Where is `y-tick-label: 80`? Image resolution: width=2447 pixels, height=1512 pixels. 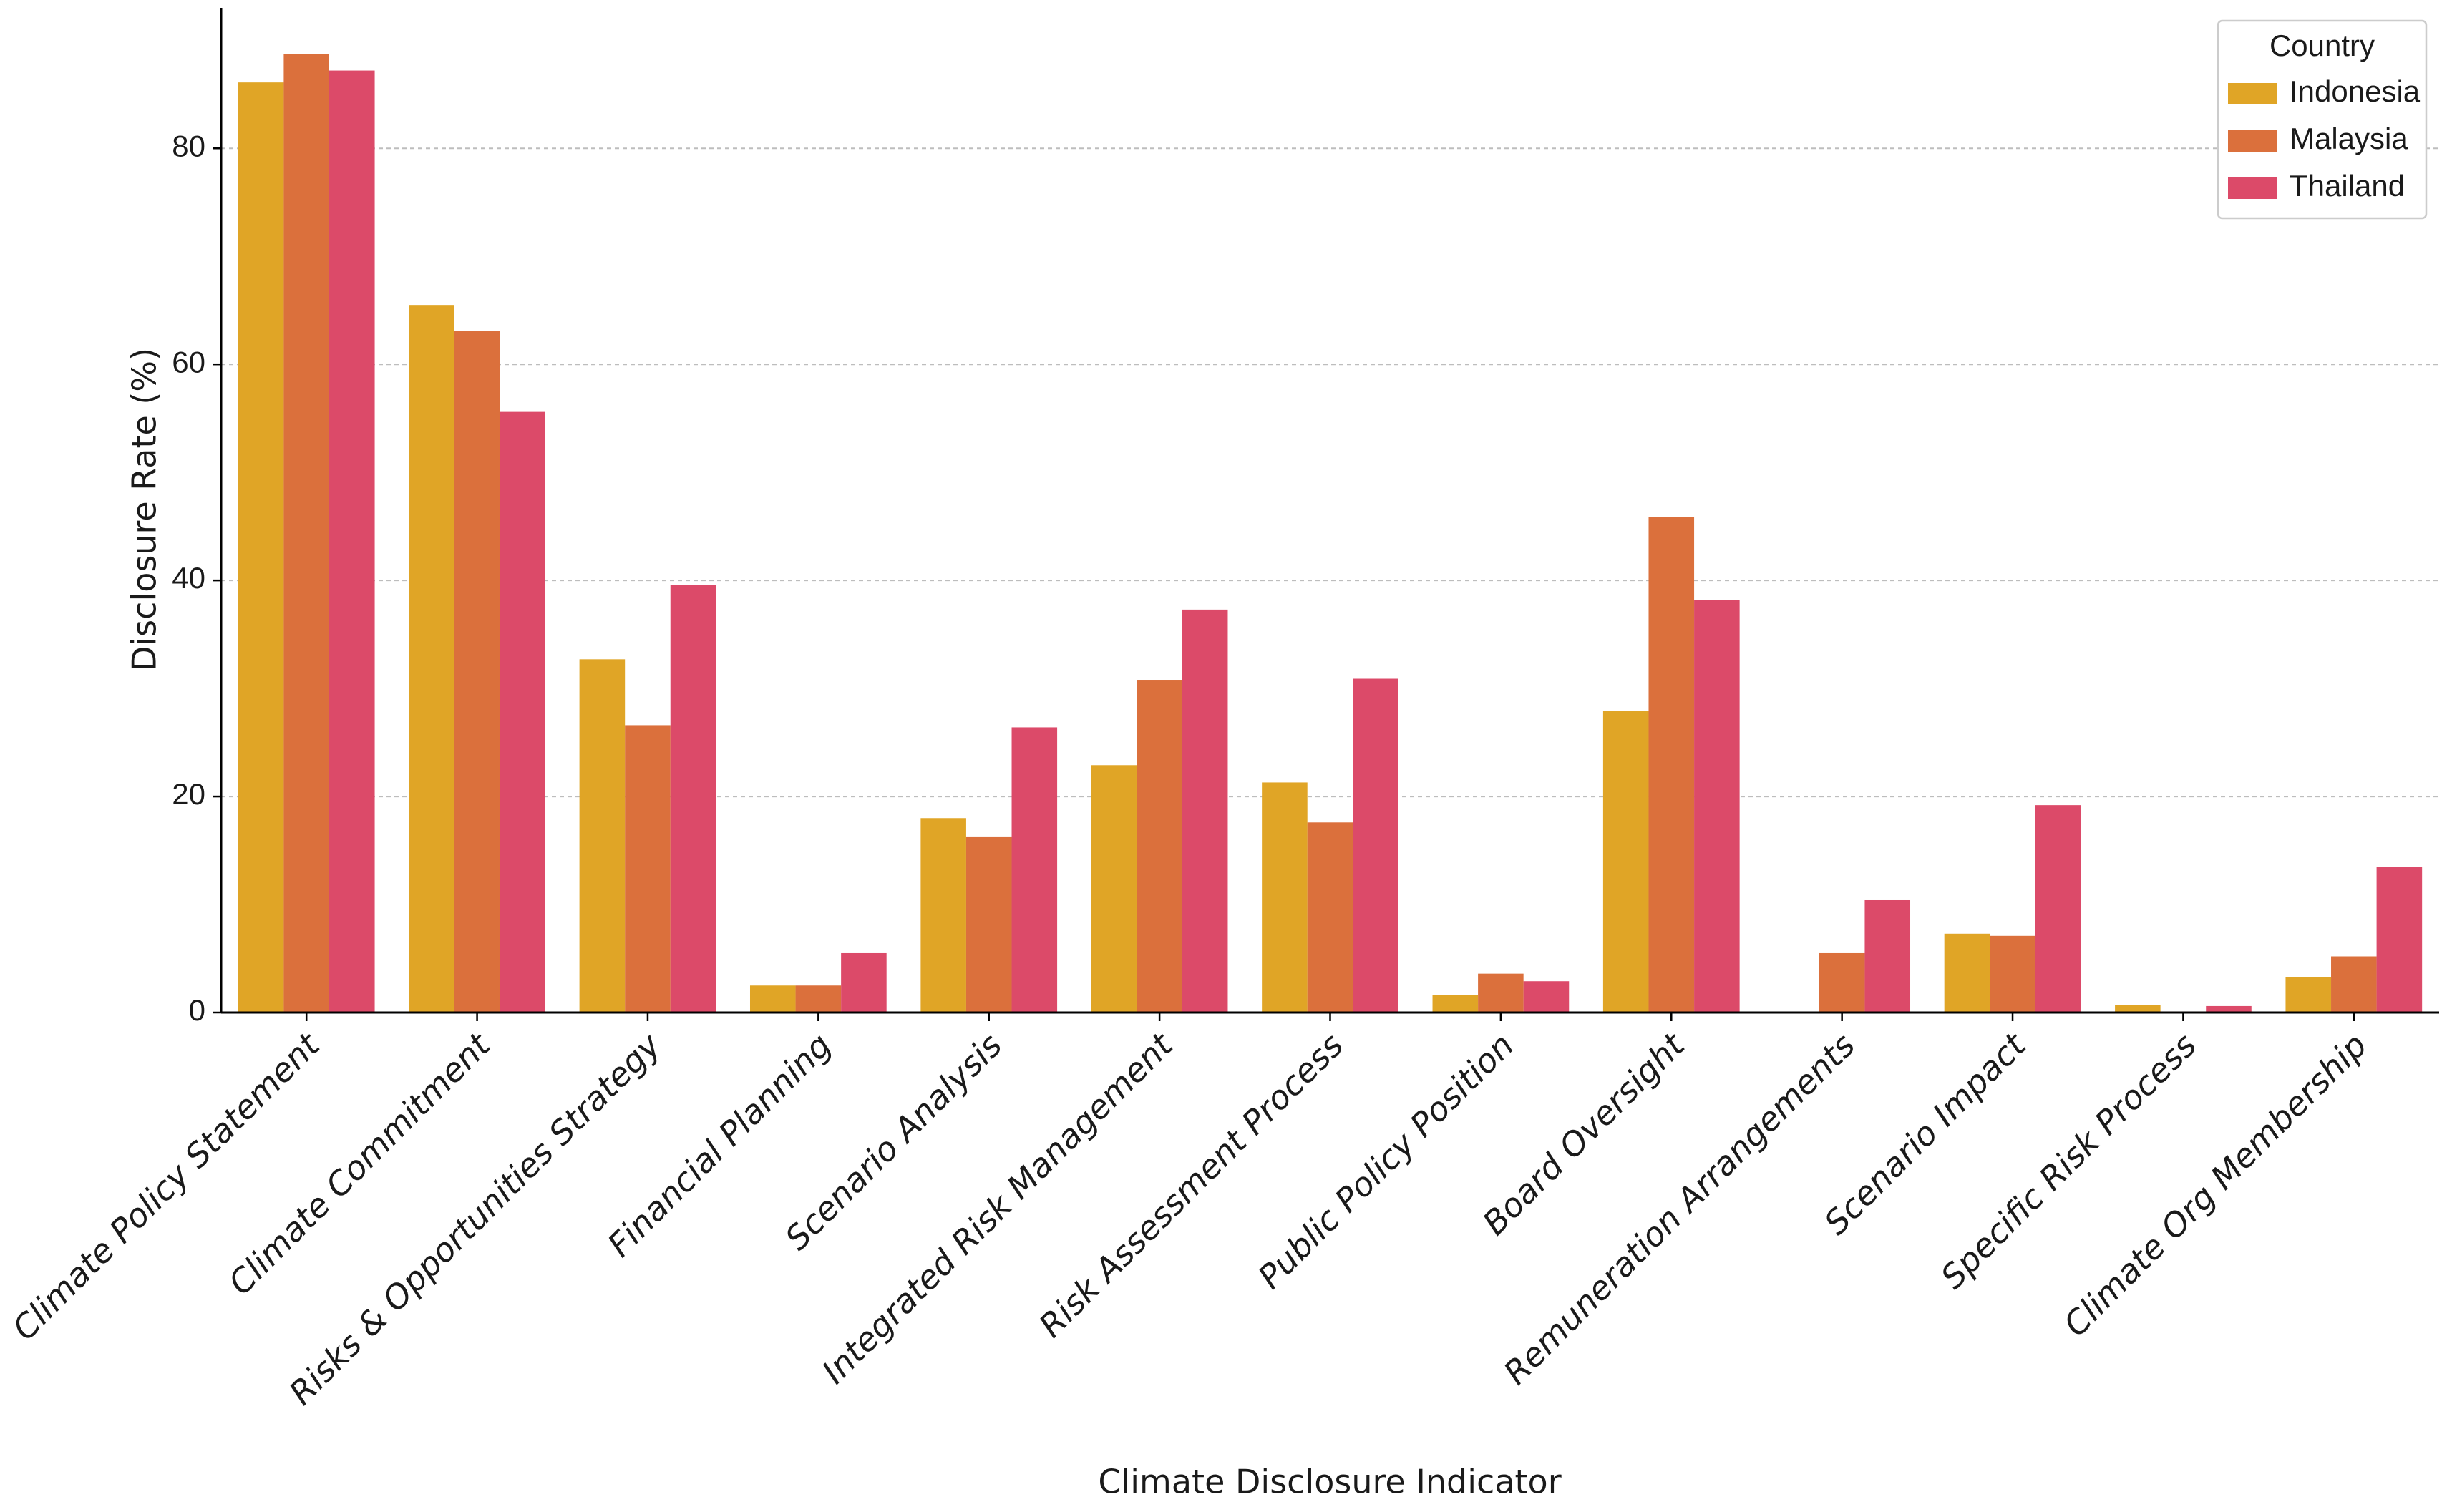
y-tick-label: 80 is located at coordinates (188, 145).